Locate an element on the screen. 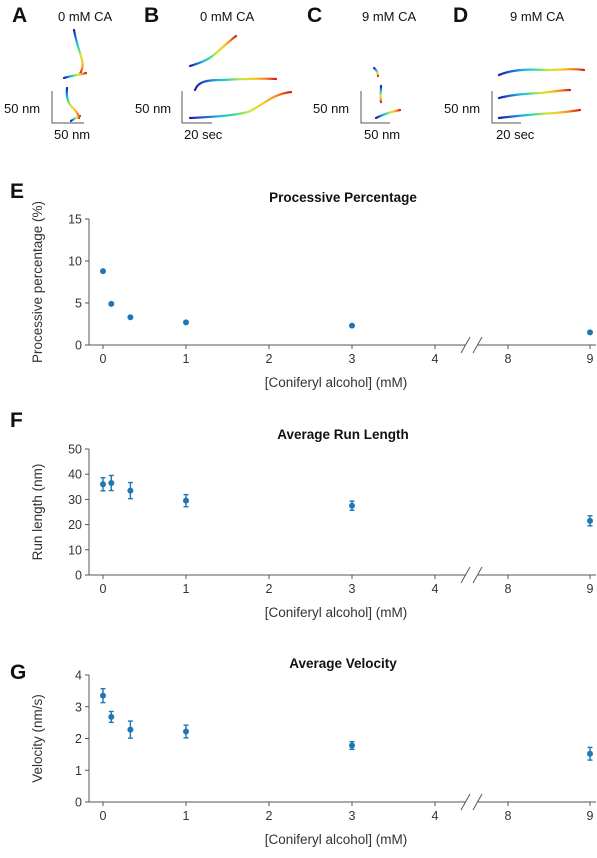  x-tick-label: 8 is located at coordinates (508, 816).